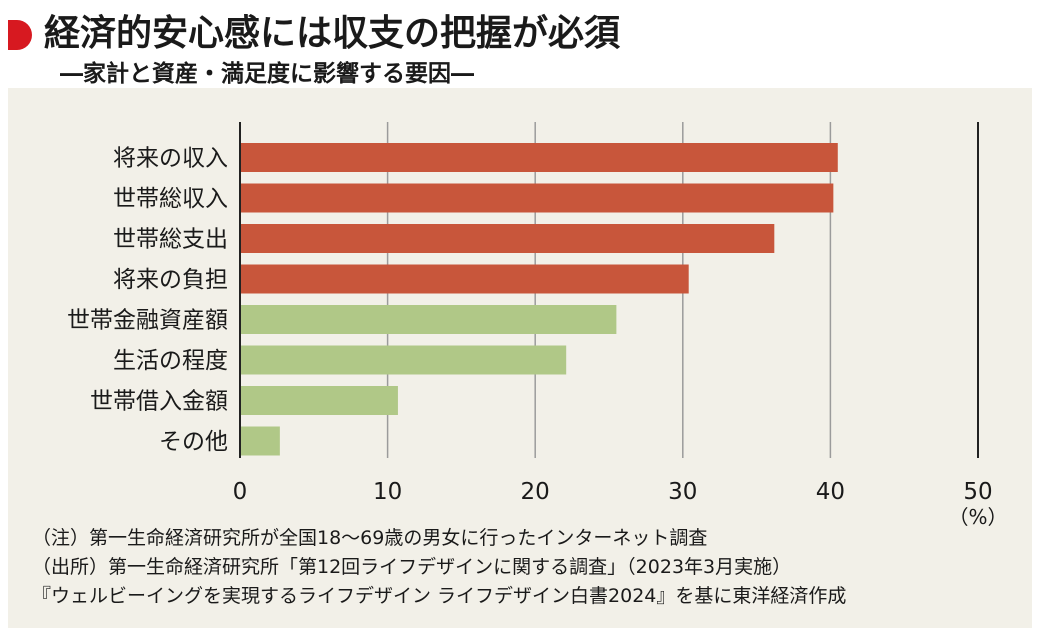 This screenshot has width=1040, height=636. I want to click on category-label: 将来の収入, so click(170, 159).